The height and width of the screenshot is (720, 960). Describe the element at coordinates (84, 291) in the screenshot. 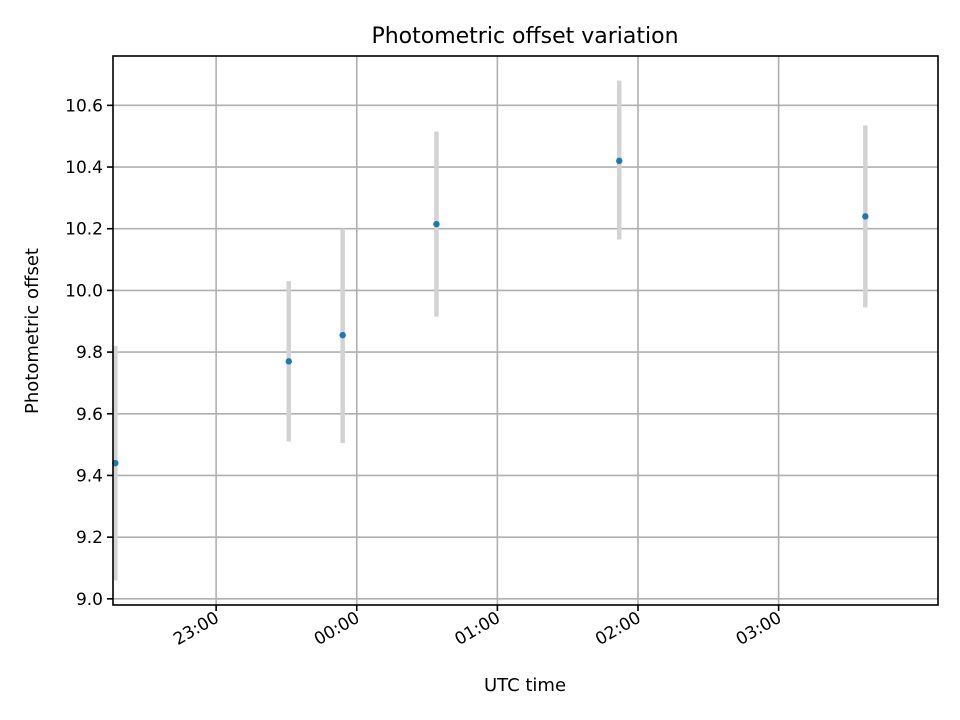

I see `y-tick-label: 10.0` at that location.